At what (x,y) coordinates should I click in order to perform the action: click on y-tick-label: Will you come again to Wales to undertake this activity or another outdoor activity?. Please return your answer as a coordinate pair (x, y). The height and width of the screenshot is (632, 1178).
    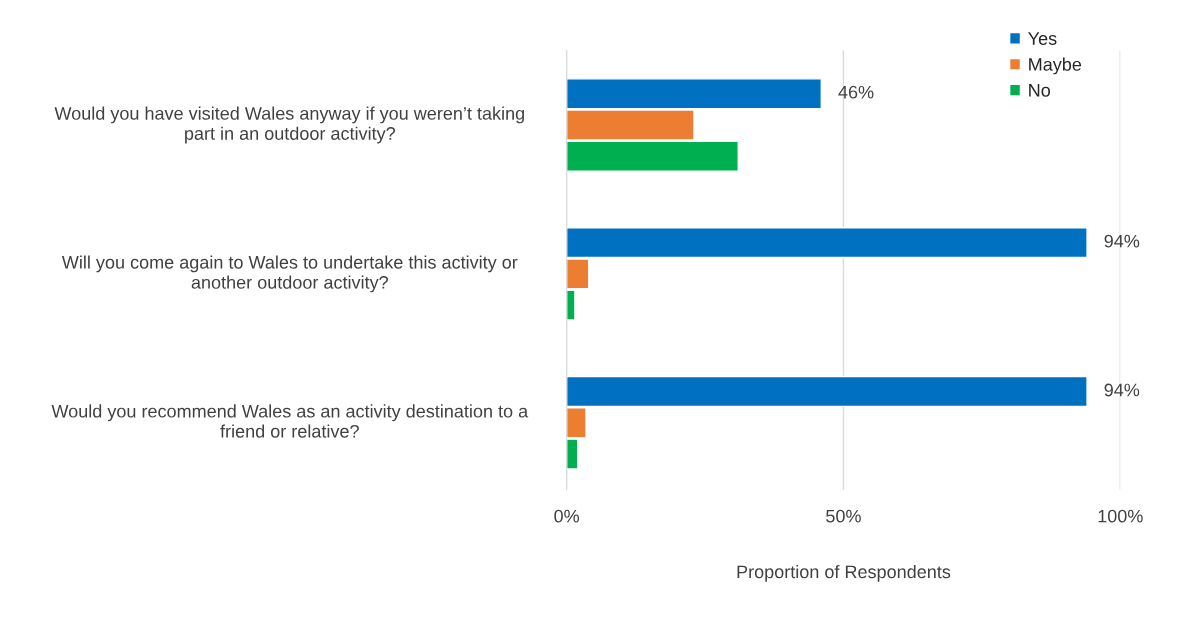
    Looking at the image, I should click on (289, 274).